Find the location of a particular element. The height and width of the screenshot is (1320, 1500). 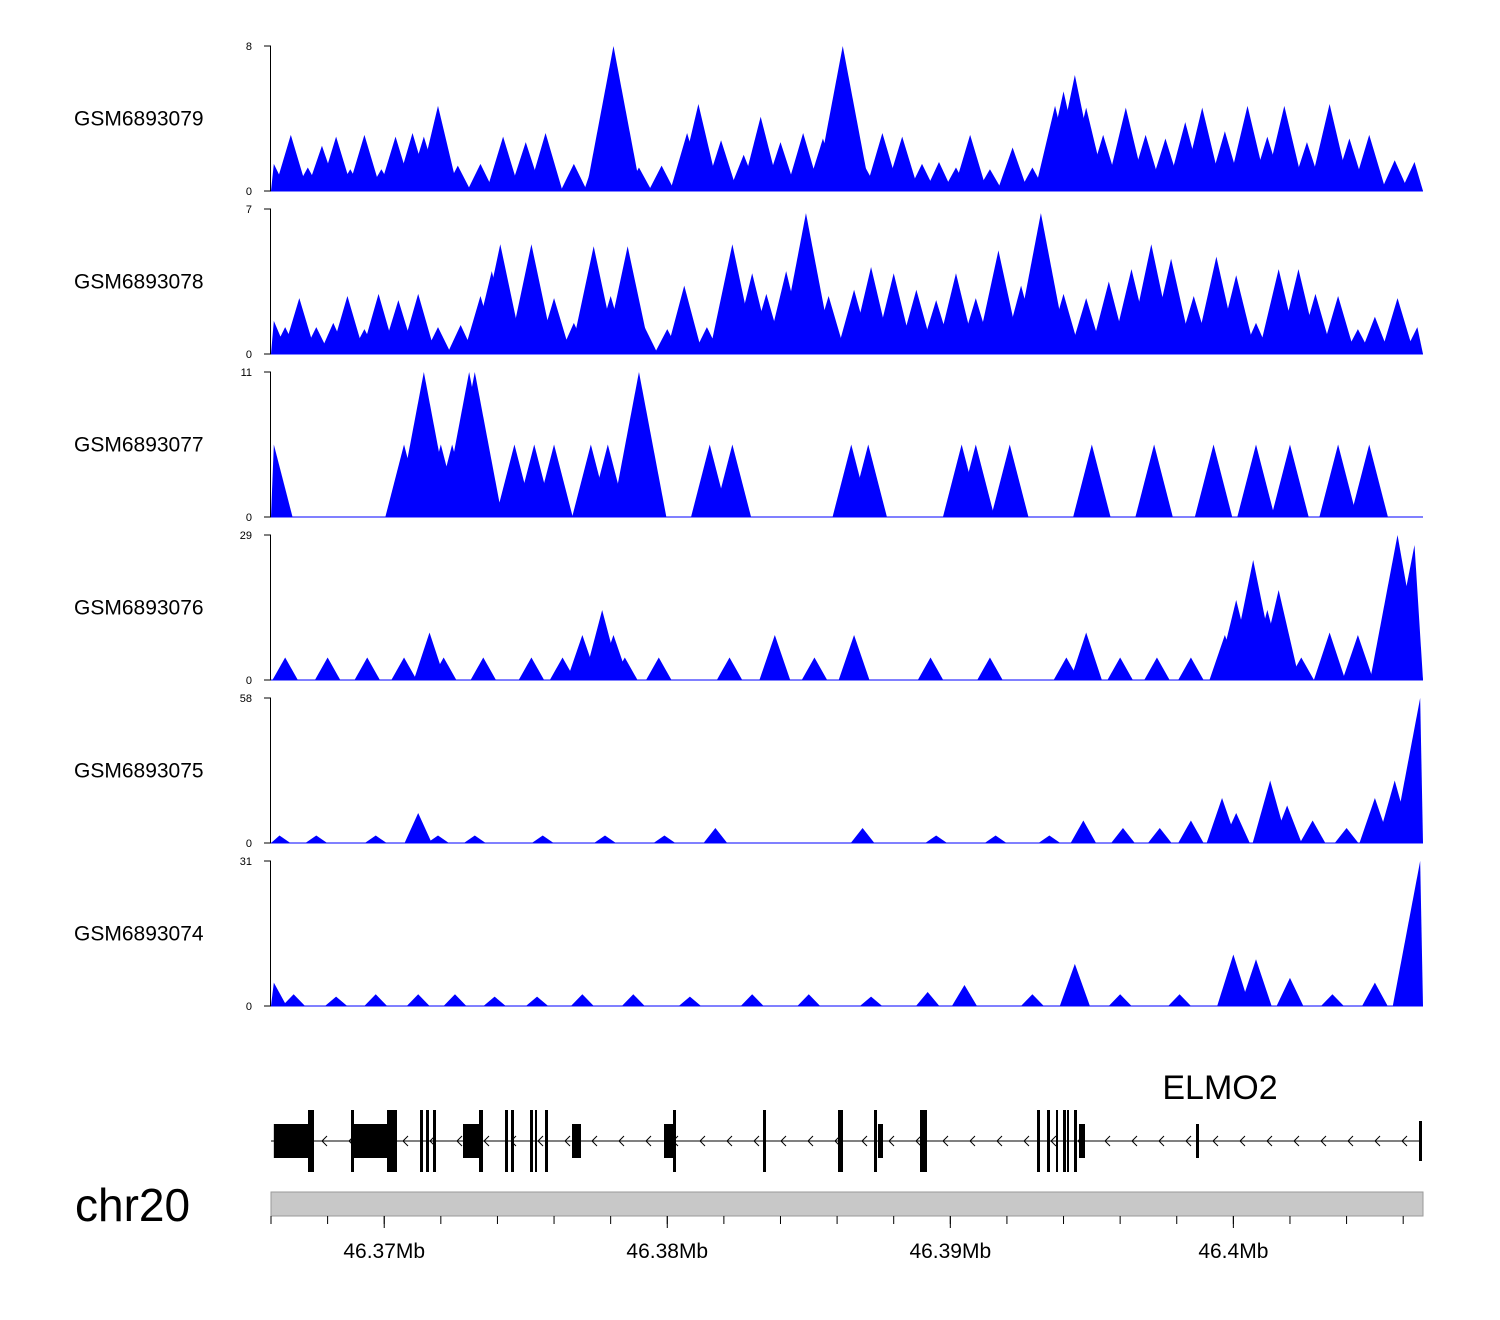

track-gsm6893074: GSM6893074 31 0 is located at coordinates (748, 934).